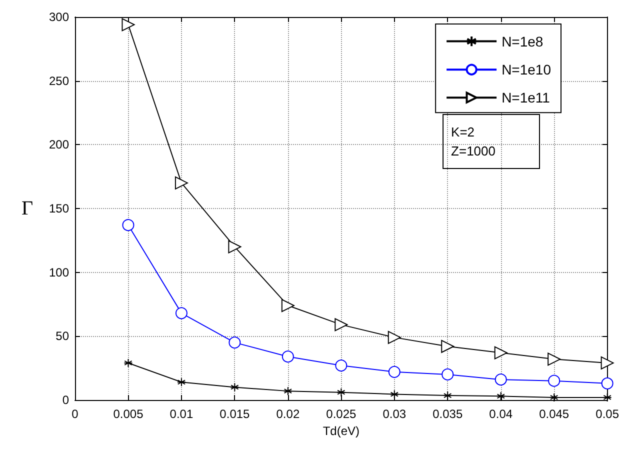 This screenshot has height=450, width=622. I want to click on x-tick-label: 0, so click(75, 414).